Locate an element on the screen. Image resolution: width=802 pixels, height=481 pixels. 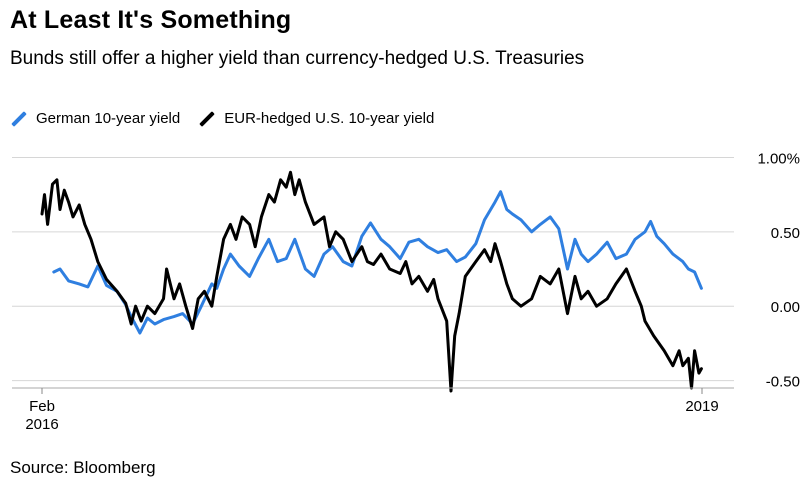
x-tick-label: 2019 is located at coordinates (701, 406).